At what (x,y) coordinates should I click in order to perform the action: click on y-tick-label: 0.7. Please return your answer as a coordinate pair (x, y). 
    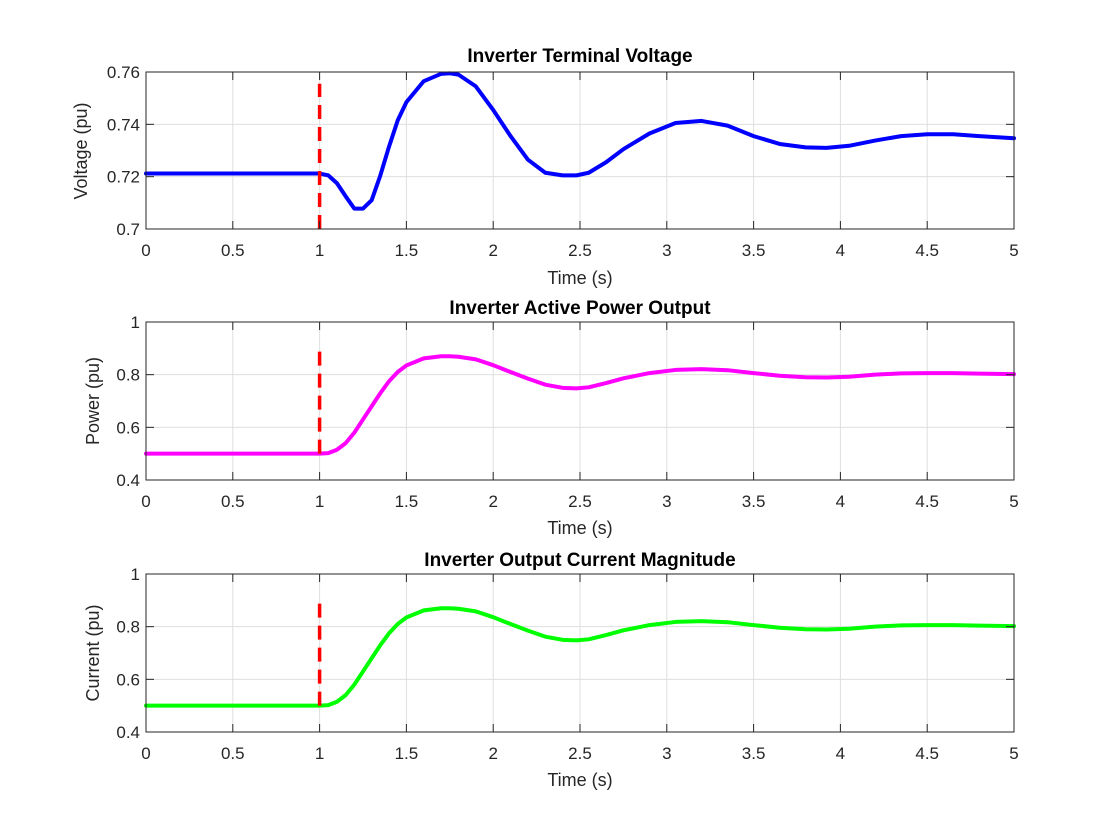
    Looking at the image, I should click on (128, 229).